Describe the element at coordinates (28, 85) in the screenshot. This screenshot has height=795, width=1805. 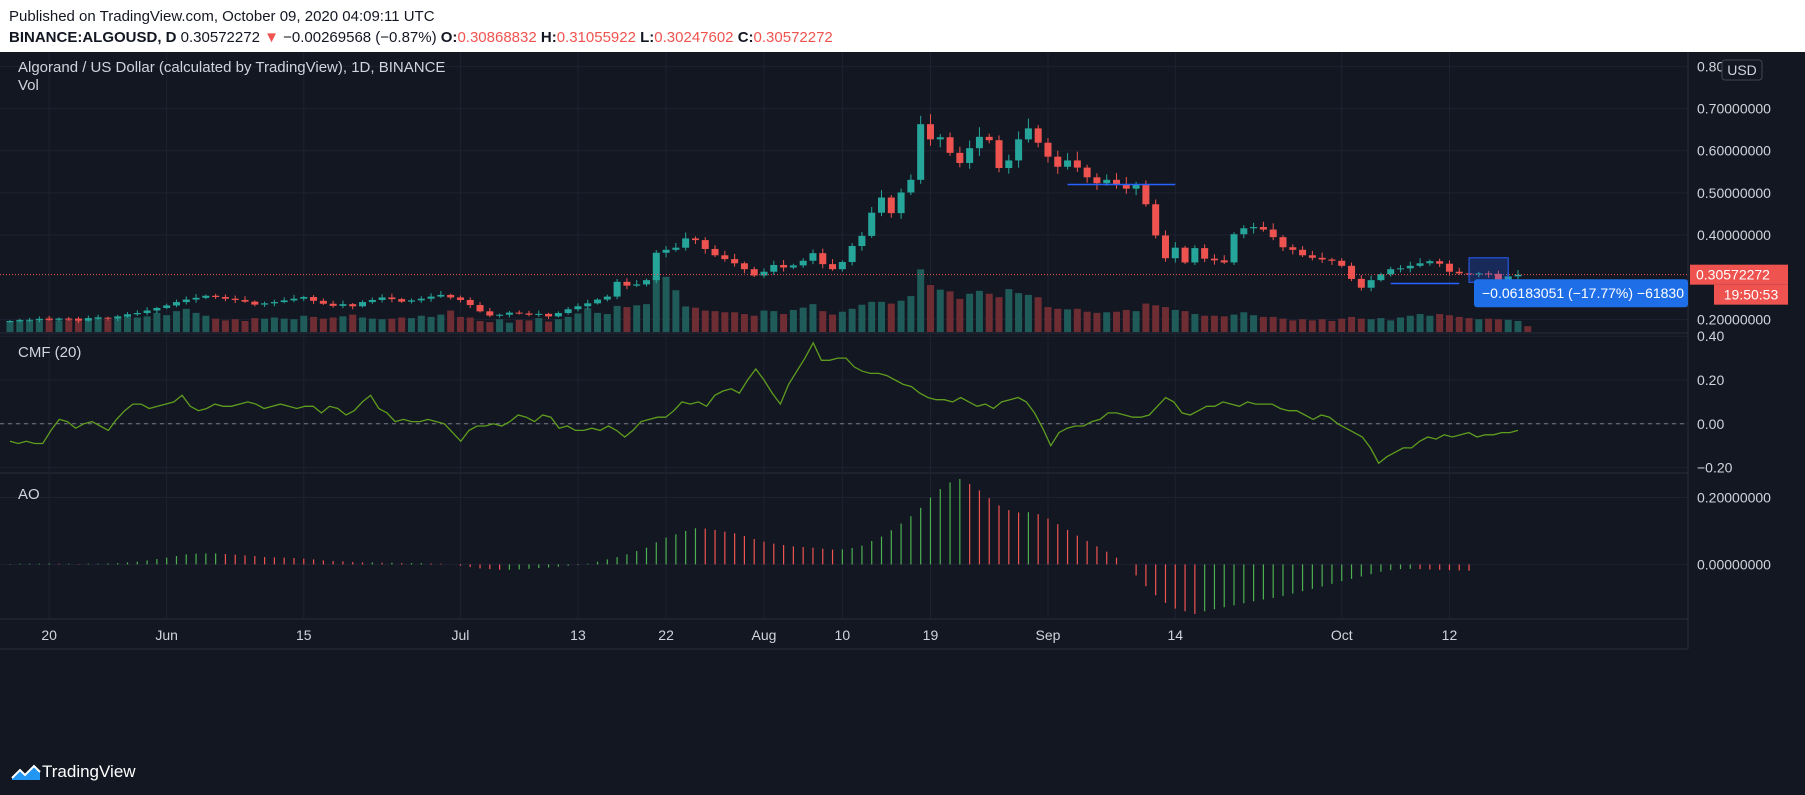
I see `volume-label: Vol` at that location.